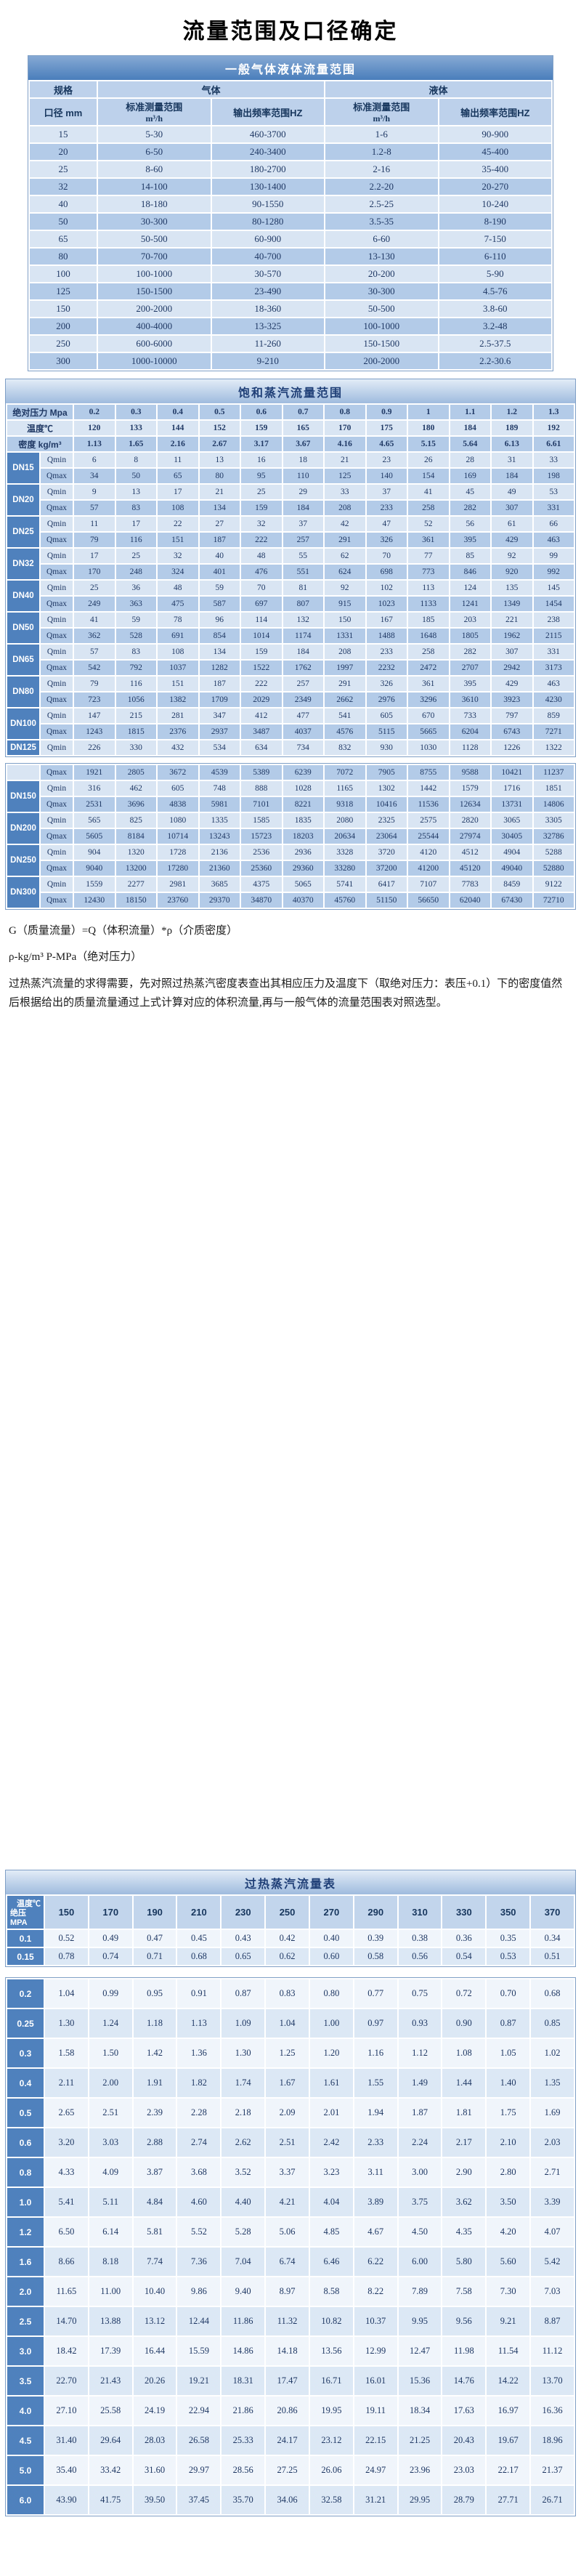  I want to click on temperature-header-cell: 370, so click(552, 1913).